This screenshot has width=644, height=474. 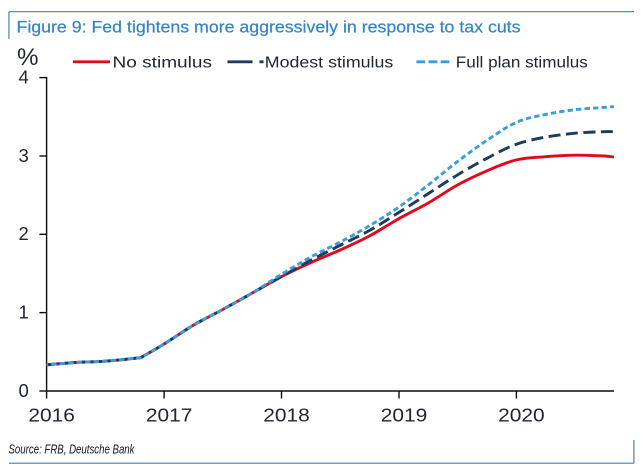 I want to click on svg-text: 0, so click(x=24, y=390).